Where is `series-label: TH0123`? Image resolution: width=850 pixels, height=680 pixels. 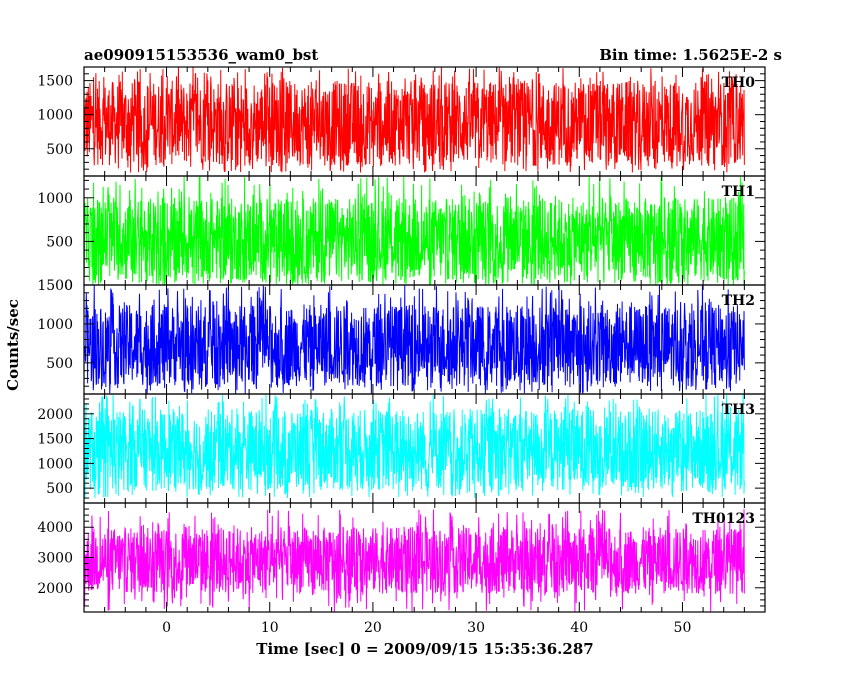
series-label: TH0123 is located at coordinates (723, 519).